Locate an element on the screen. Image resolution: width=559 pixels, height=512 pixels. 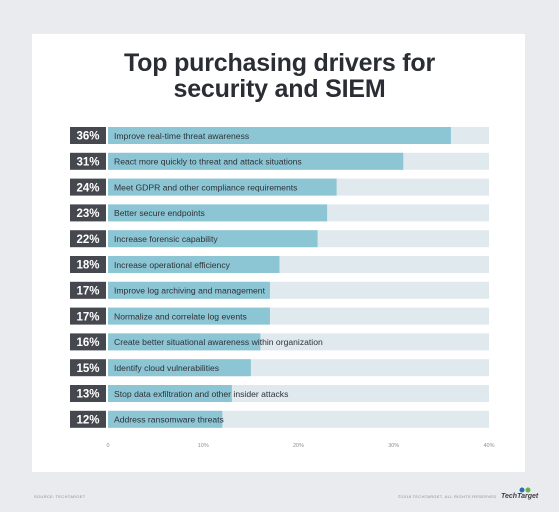
category-label: Improve log archiving and management is located at coordinates (190, 291).